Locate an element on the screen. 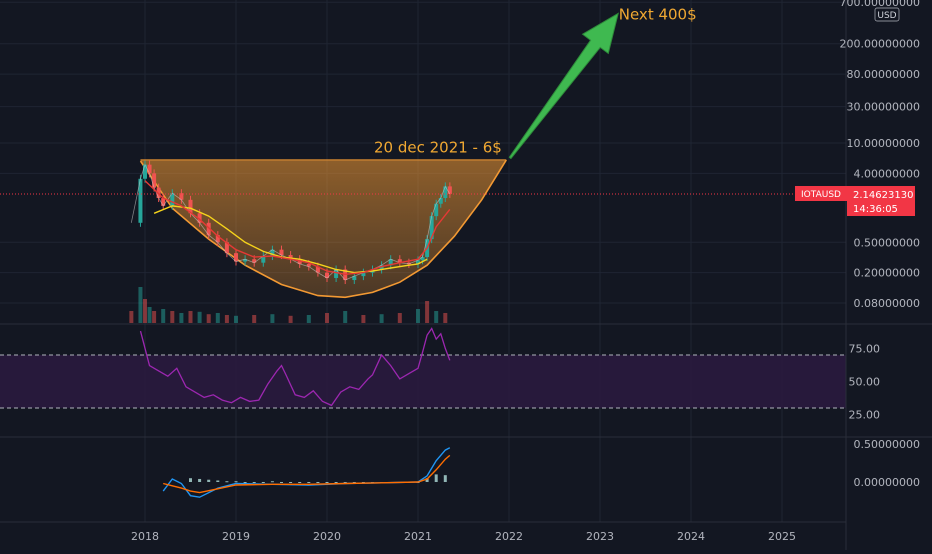  time-tick-label: 2020 is located at coordinates (327, 536).